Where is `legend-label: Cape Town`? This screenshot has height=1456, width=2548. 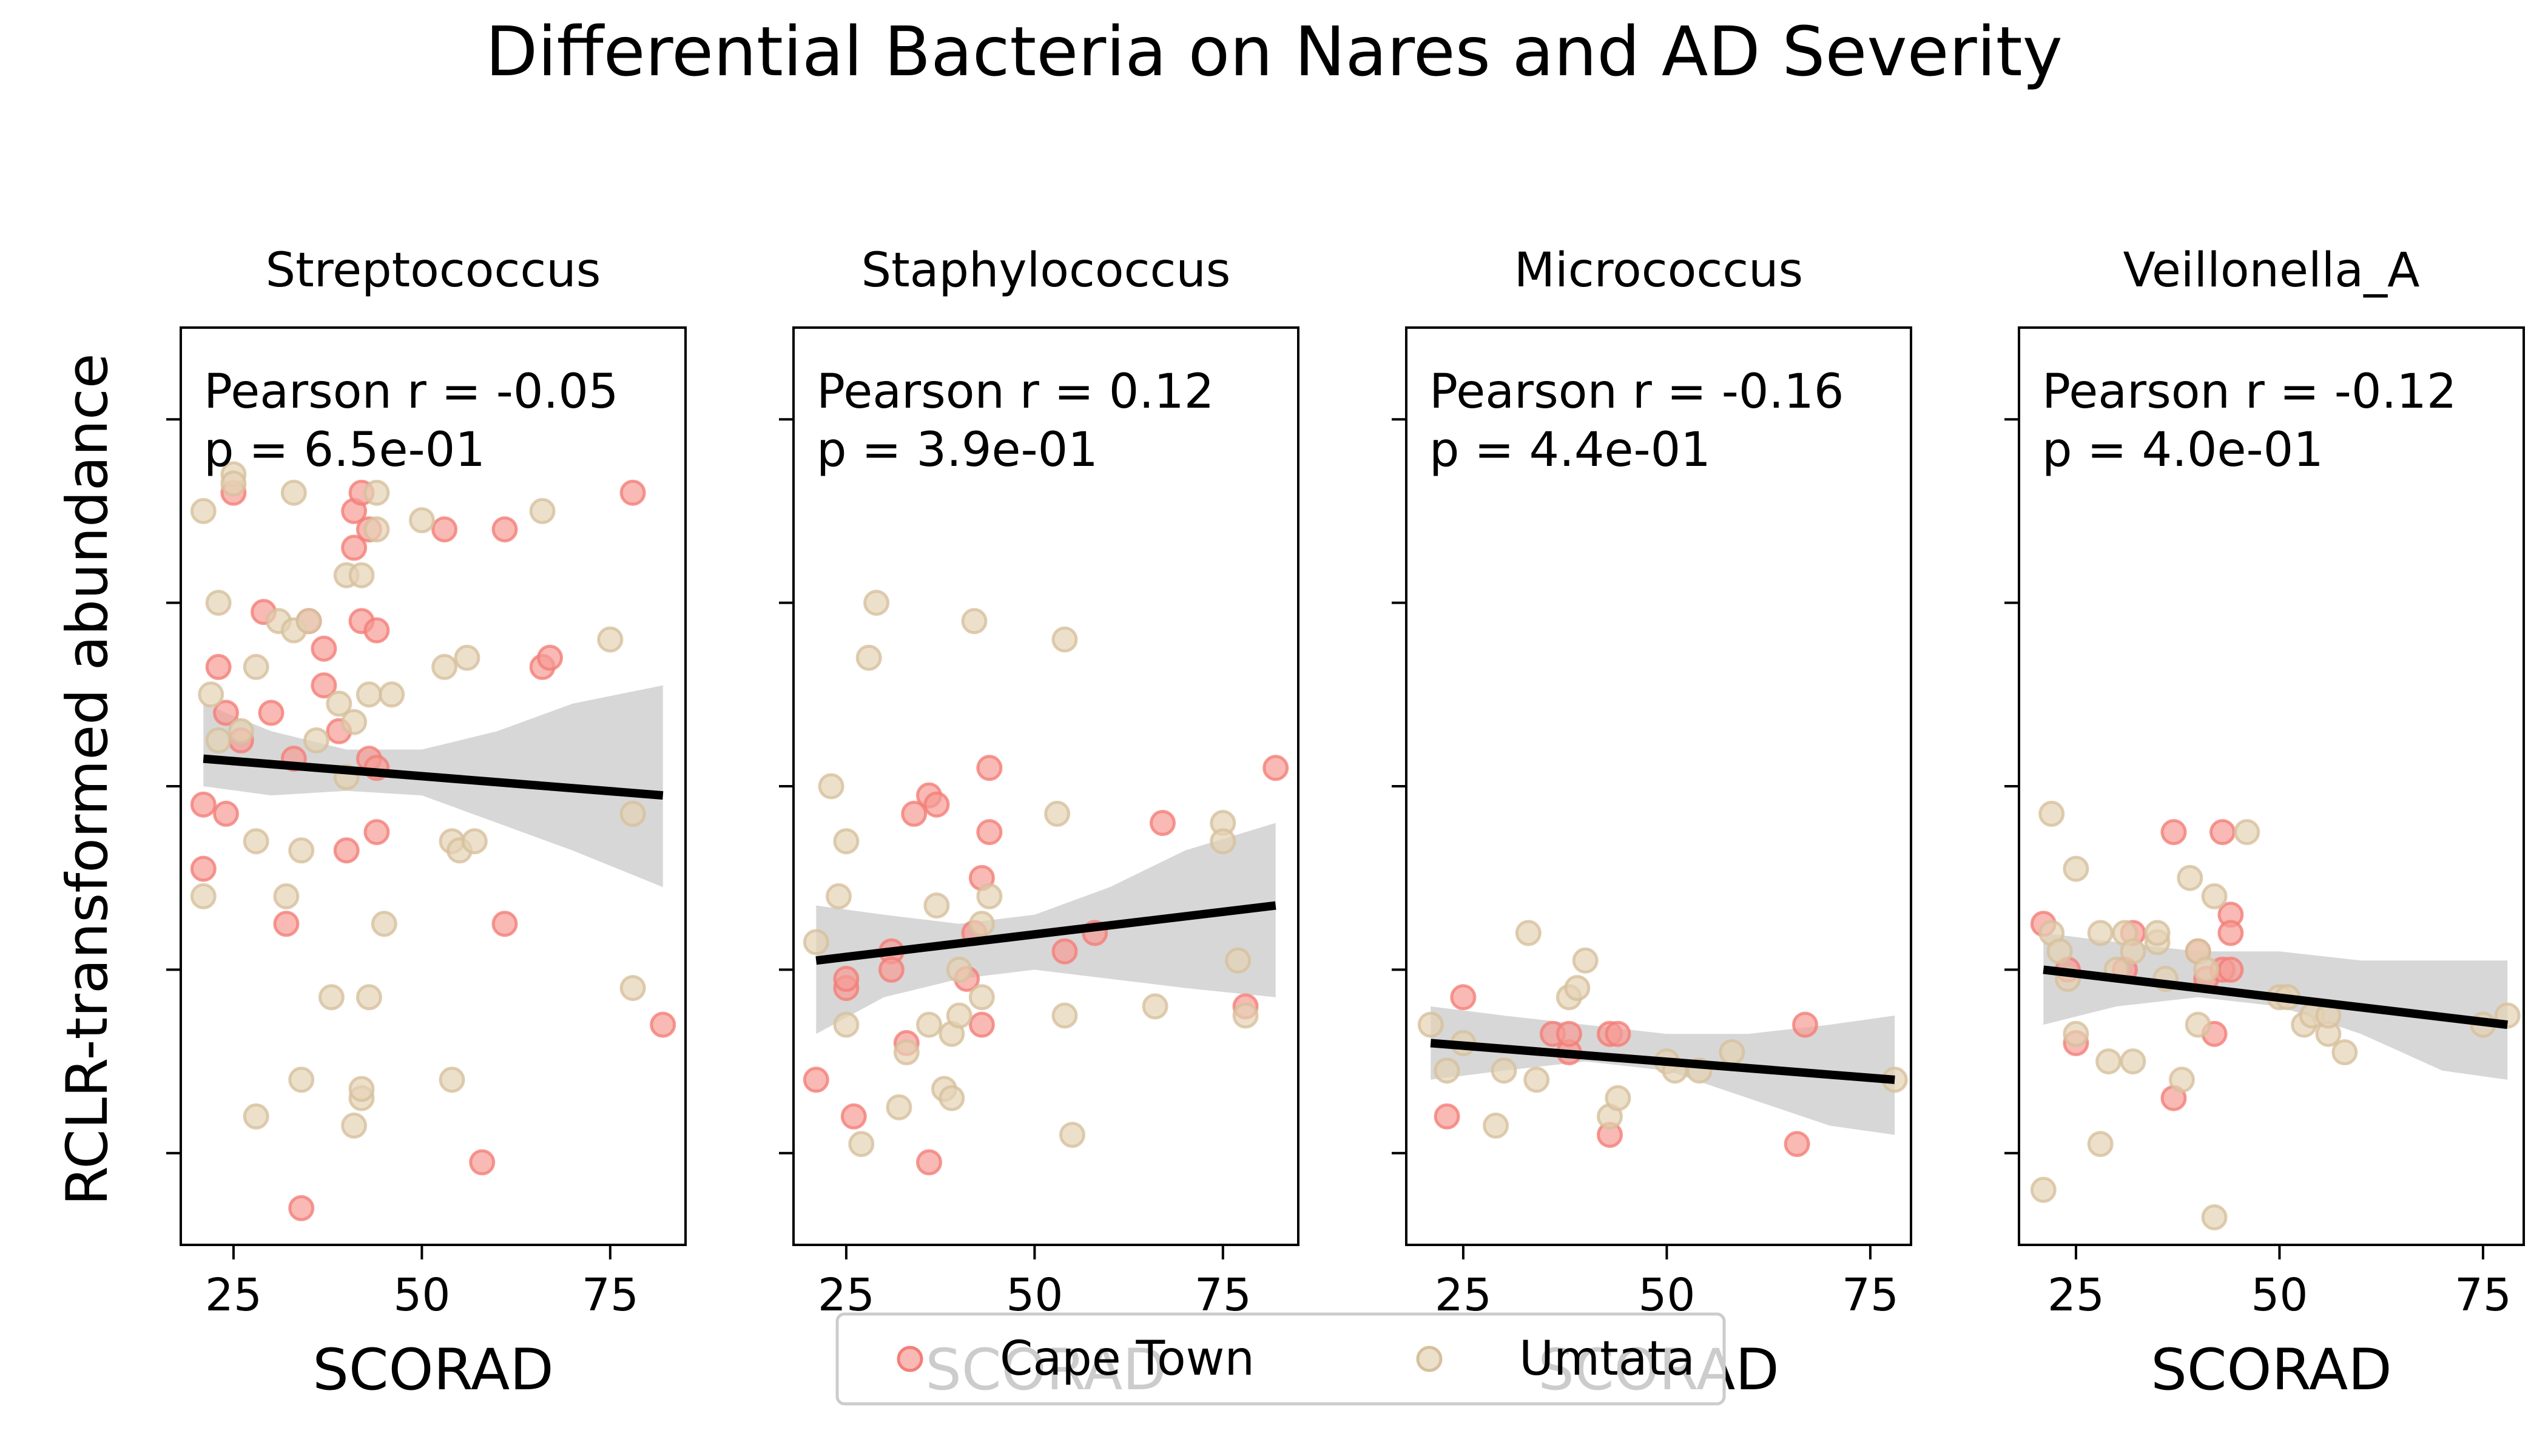
legend-label: Cape Town is located at coordinates (1127, 1359).